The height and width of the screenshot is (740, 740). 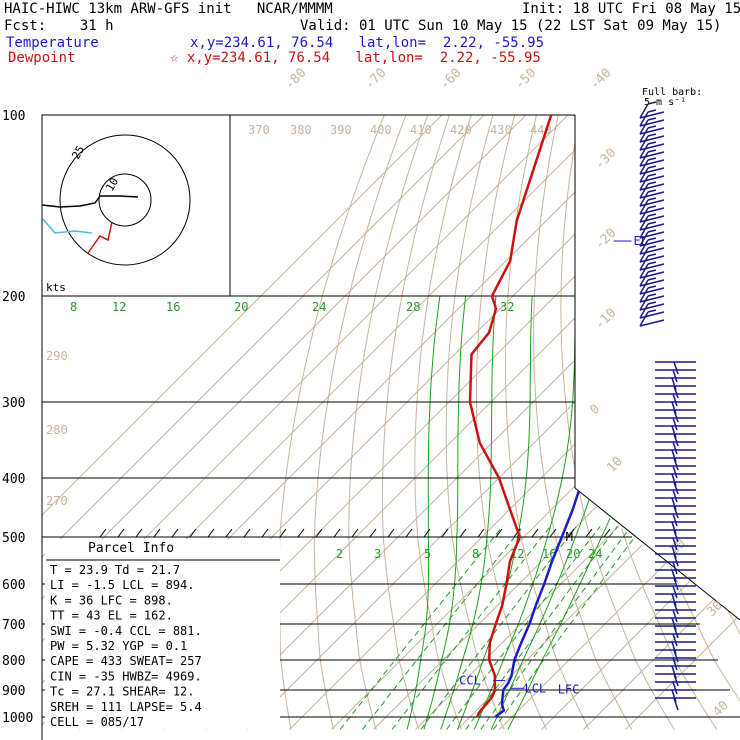 What do you see at coordinates (162, 634) in the screenshot?
I see `parcel-info-background` at bounding box center [162, 634].